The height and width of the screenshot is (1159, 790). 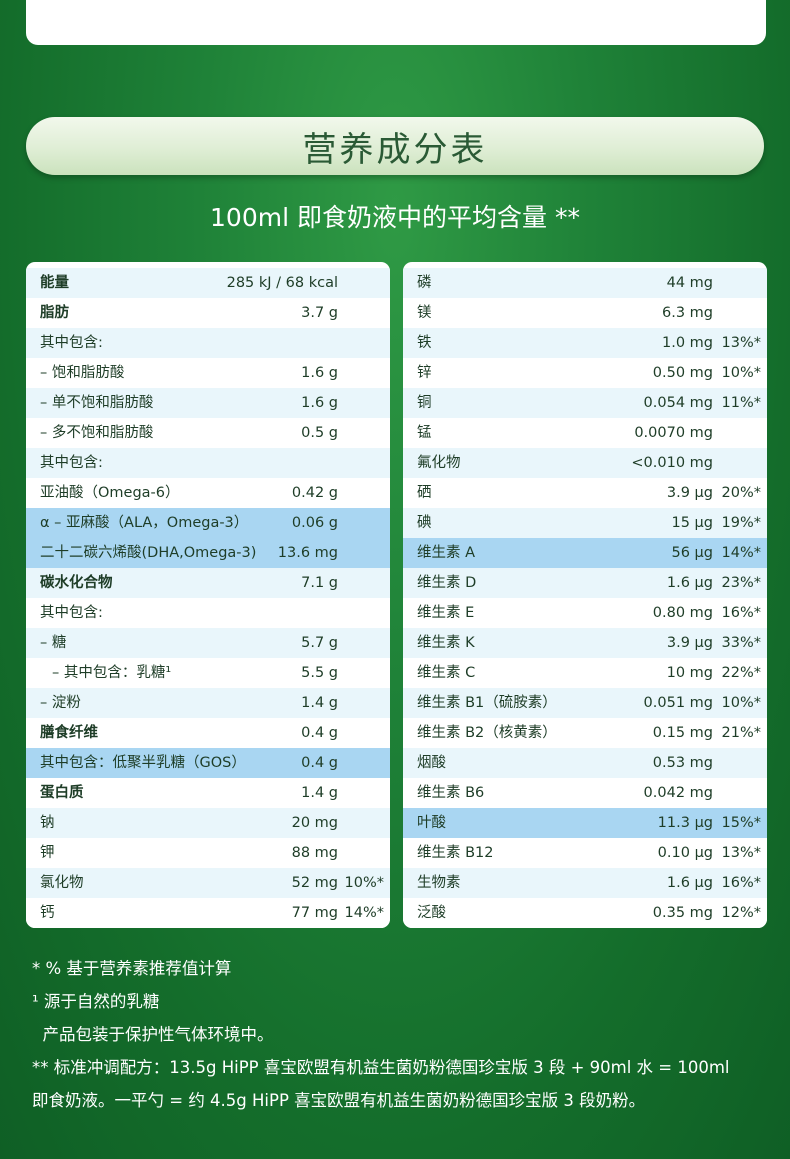 What do you see at coordinates (741, 913) in the screenshot?
I see `nutrient-percent: 12%*` at bounding box center [741, 913].